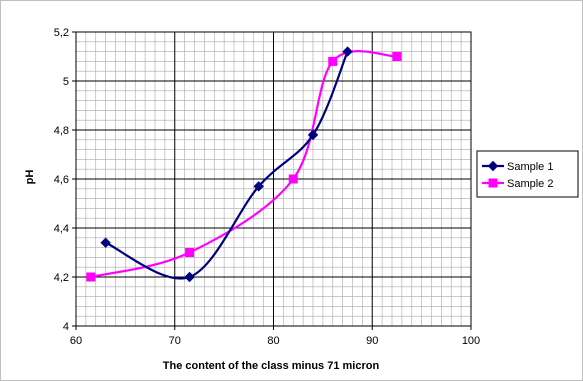 This screenshot has height=381, width=583. What do you see at coordinates (530, 184) in the screenshot?
I see `legend-label: Sample 2` at bounding box center [530, 184].